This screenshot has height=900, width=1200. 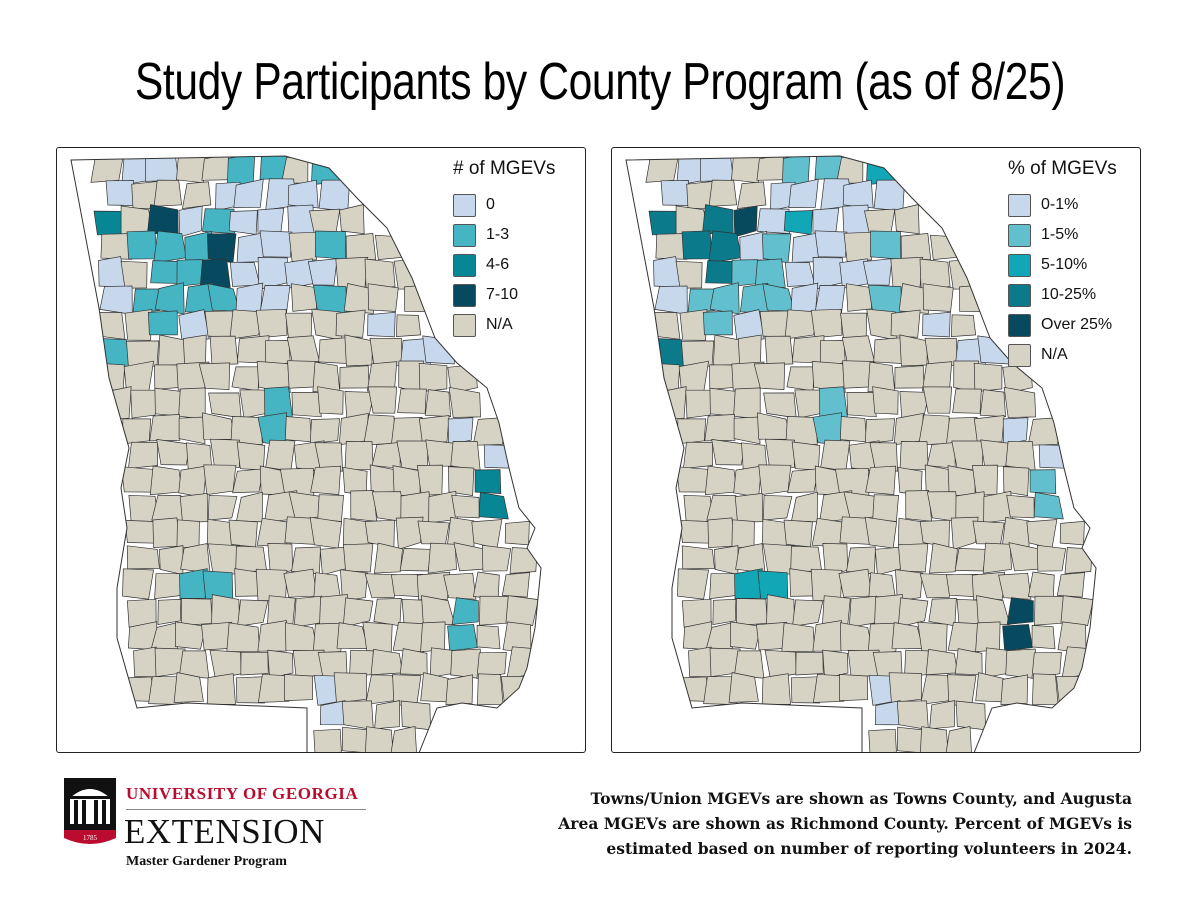 What do you see at coordinates (1062, 205) in the screenshot?
I see `legend-item: 0-1%` at bounding box center [1062, 205].